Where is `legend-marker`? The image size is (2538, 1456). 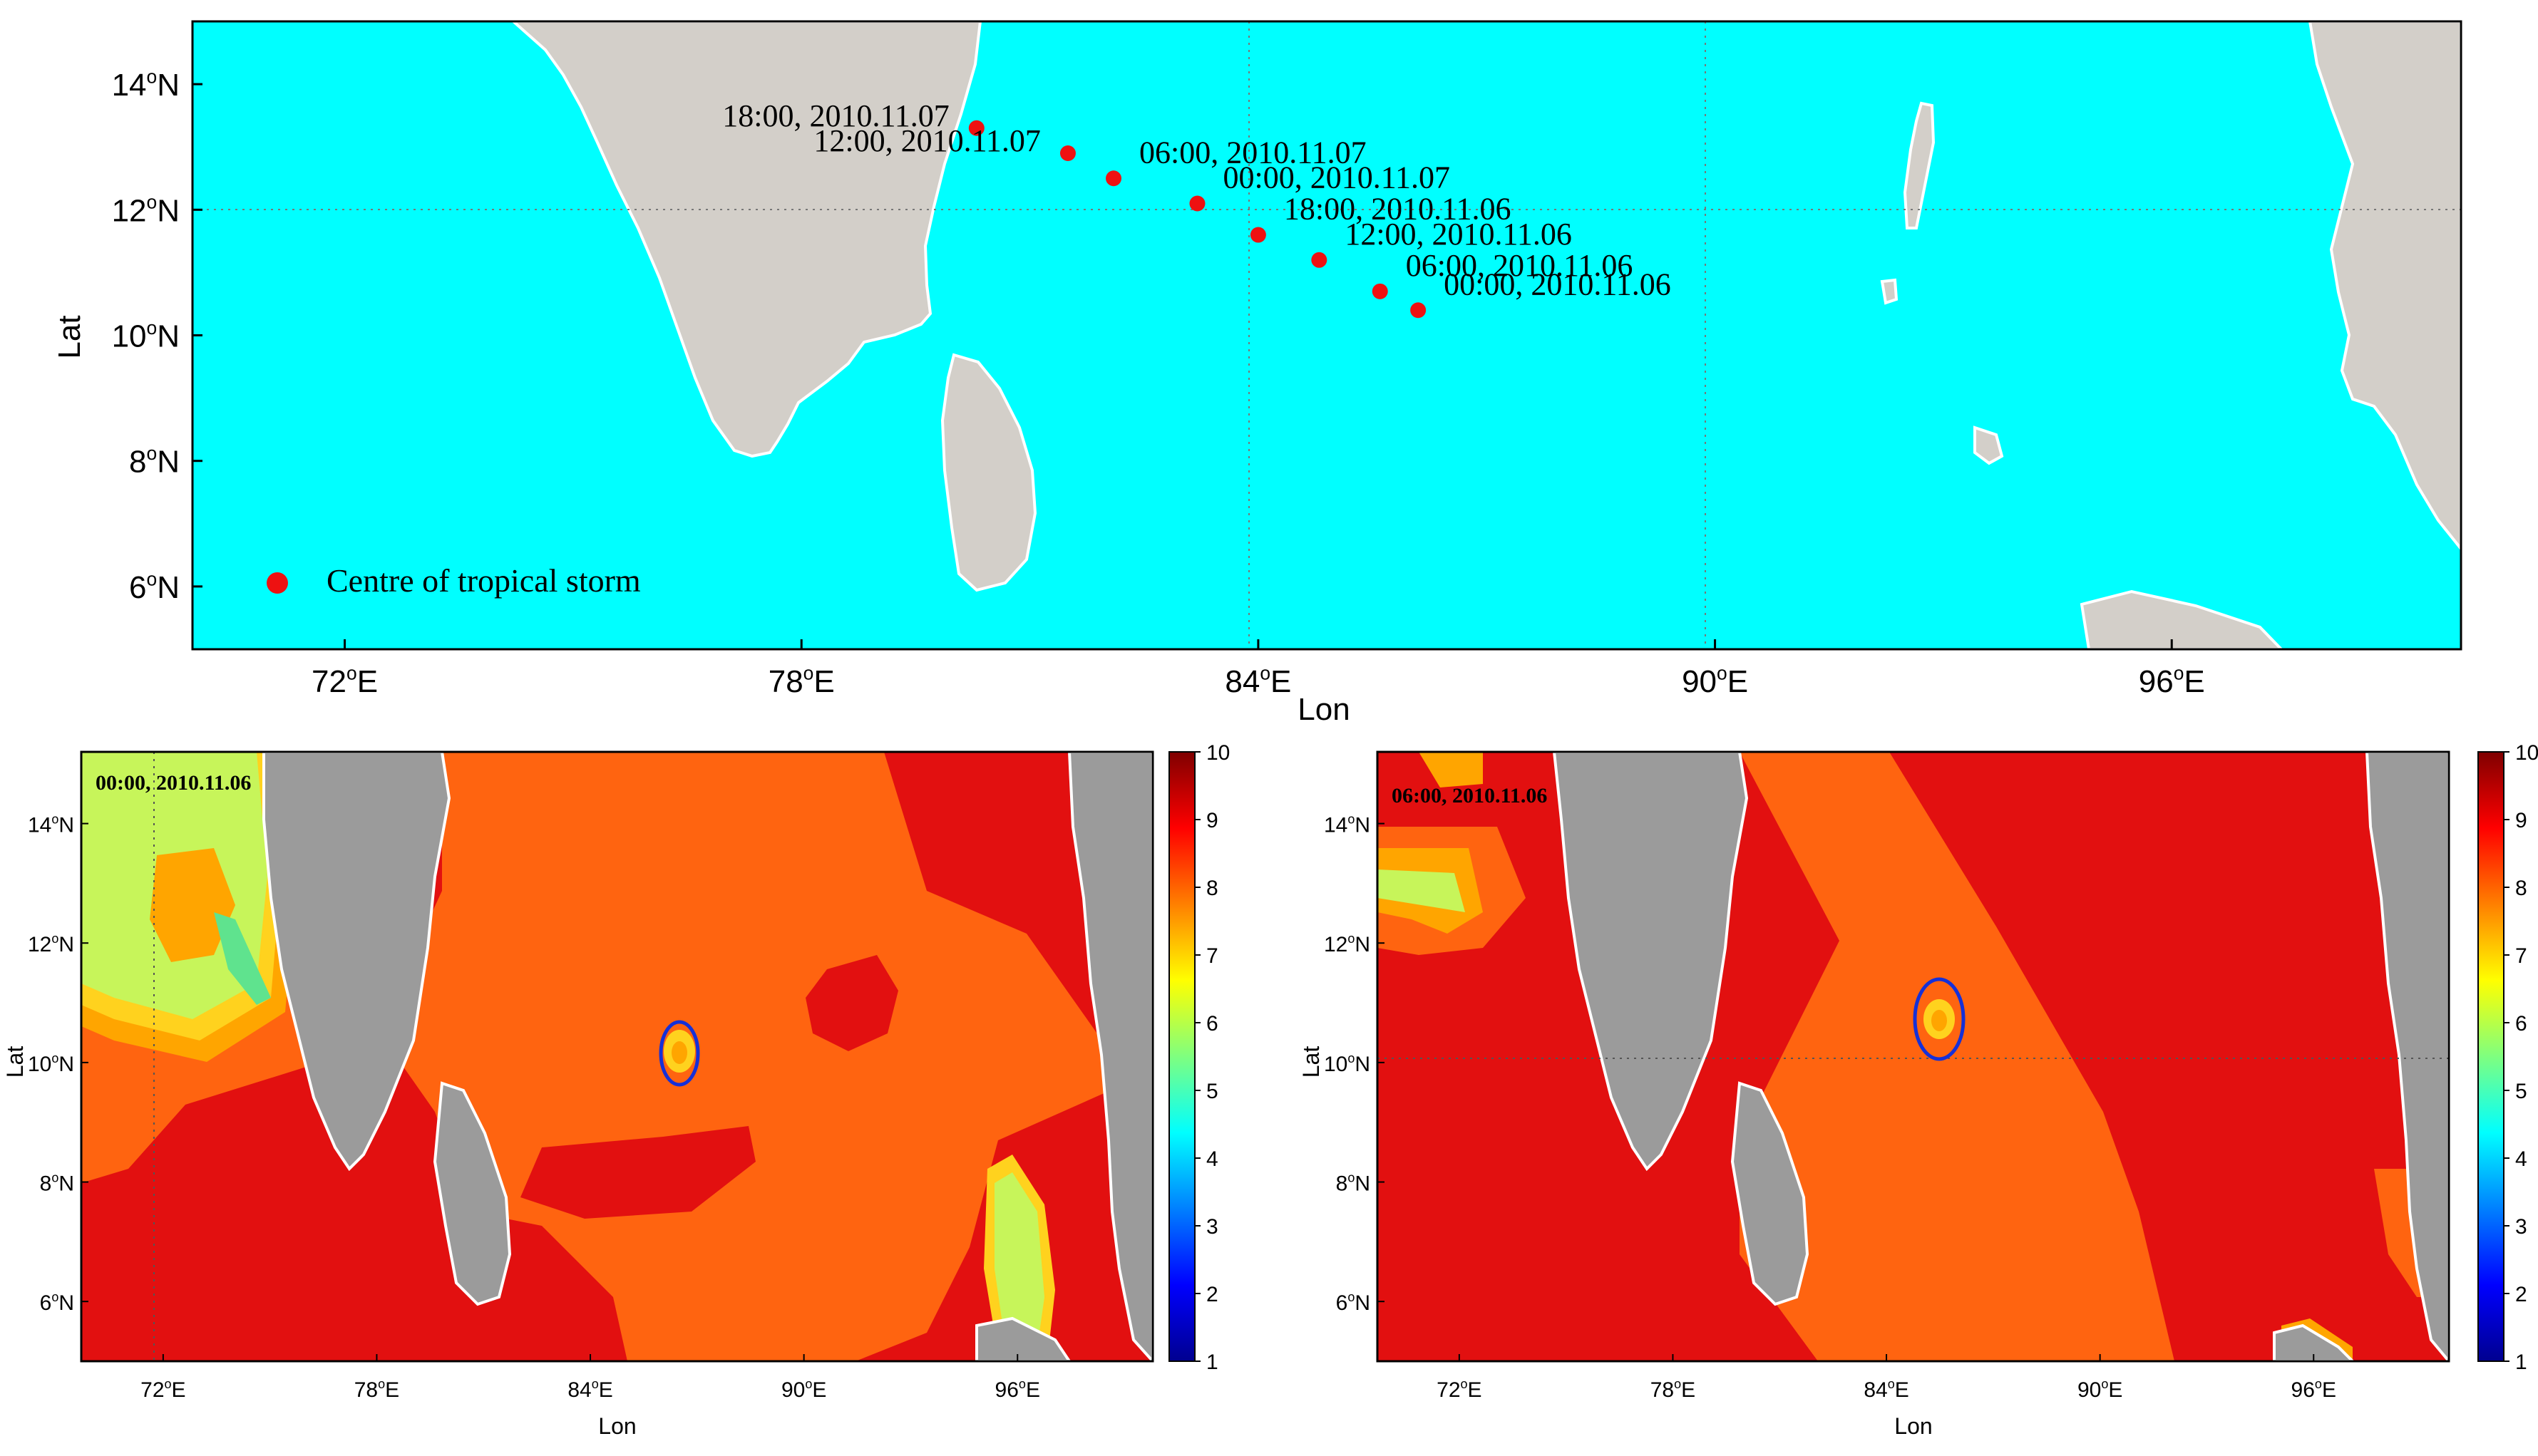
legend-marker is located at coordinates (277, 583).